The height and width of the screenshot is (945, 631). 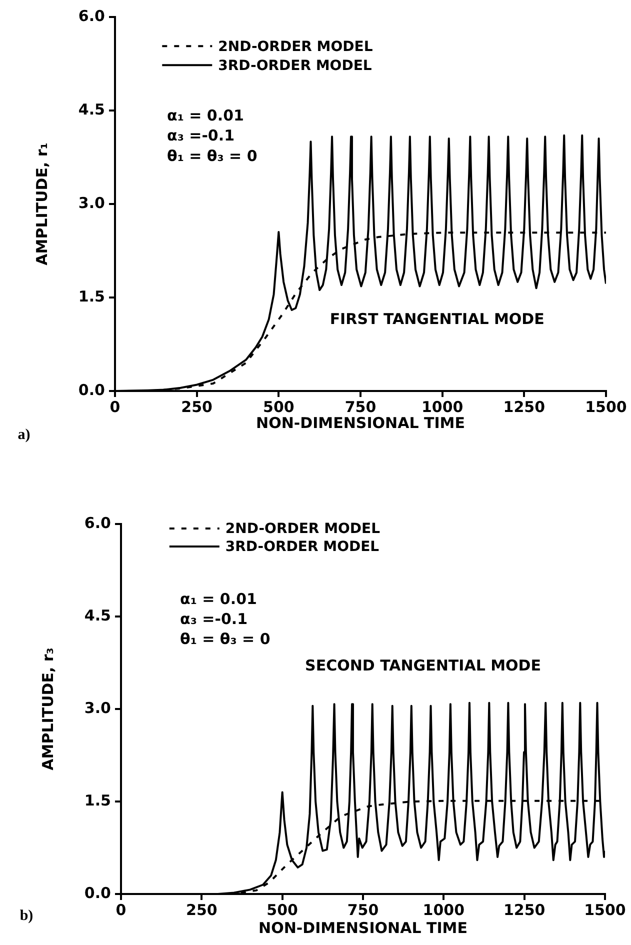 I want to click on y-axis-title: AMPLITUDE, r₃, so click(x=47, y=709).